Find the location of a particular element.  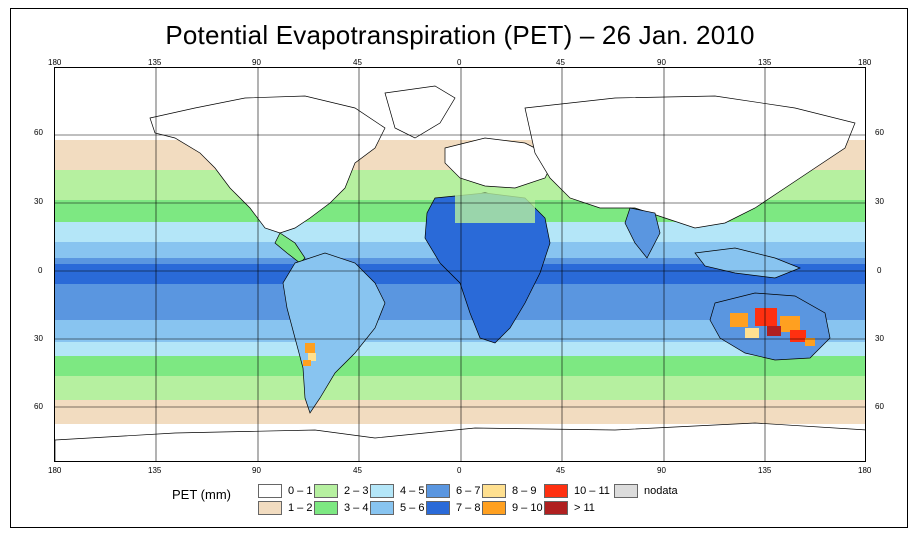

tick-right-2: 0 is located at coordinates (879, 270).